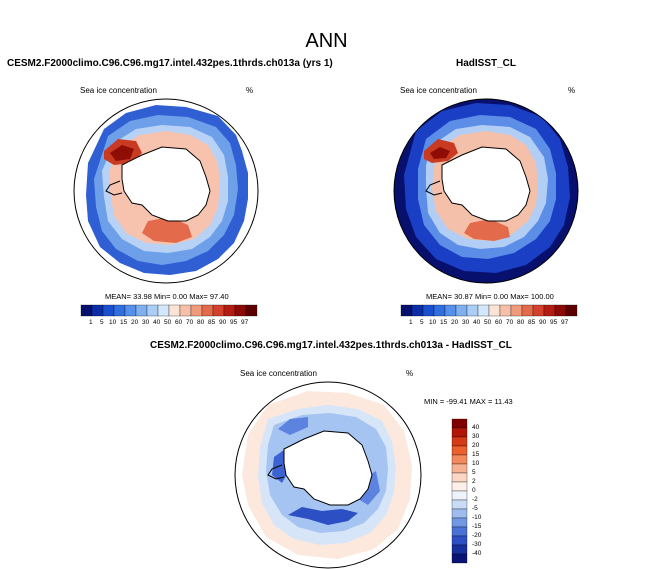  I want to click on panel1-stats: MEAN= 33.98 Min= 0.00 Max= 97.40, so click(167, 296).